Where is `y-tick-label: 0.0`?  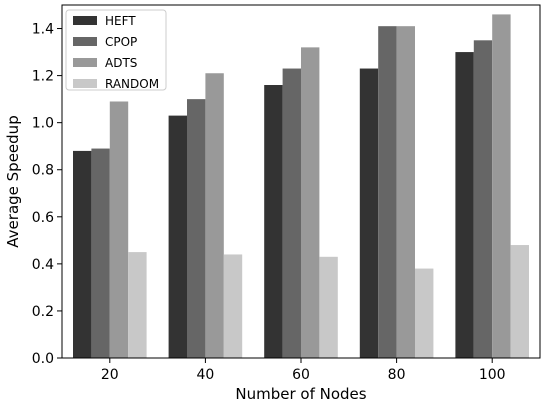 y-tick-label: 0.0 is located at coordinates (43, 359).